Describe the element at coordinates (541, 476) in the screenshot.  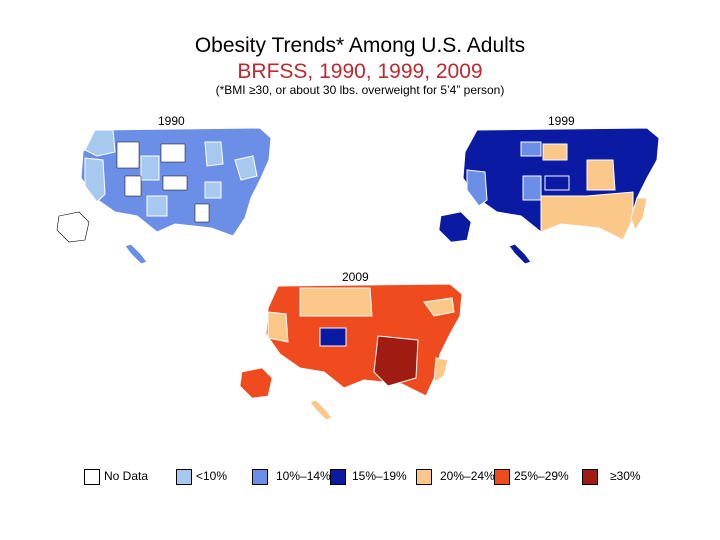
I see `legend-label-25-29: 25%–29%` at that location.